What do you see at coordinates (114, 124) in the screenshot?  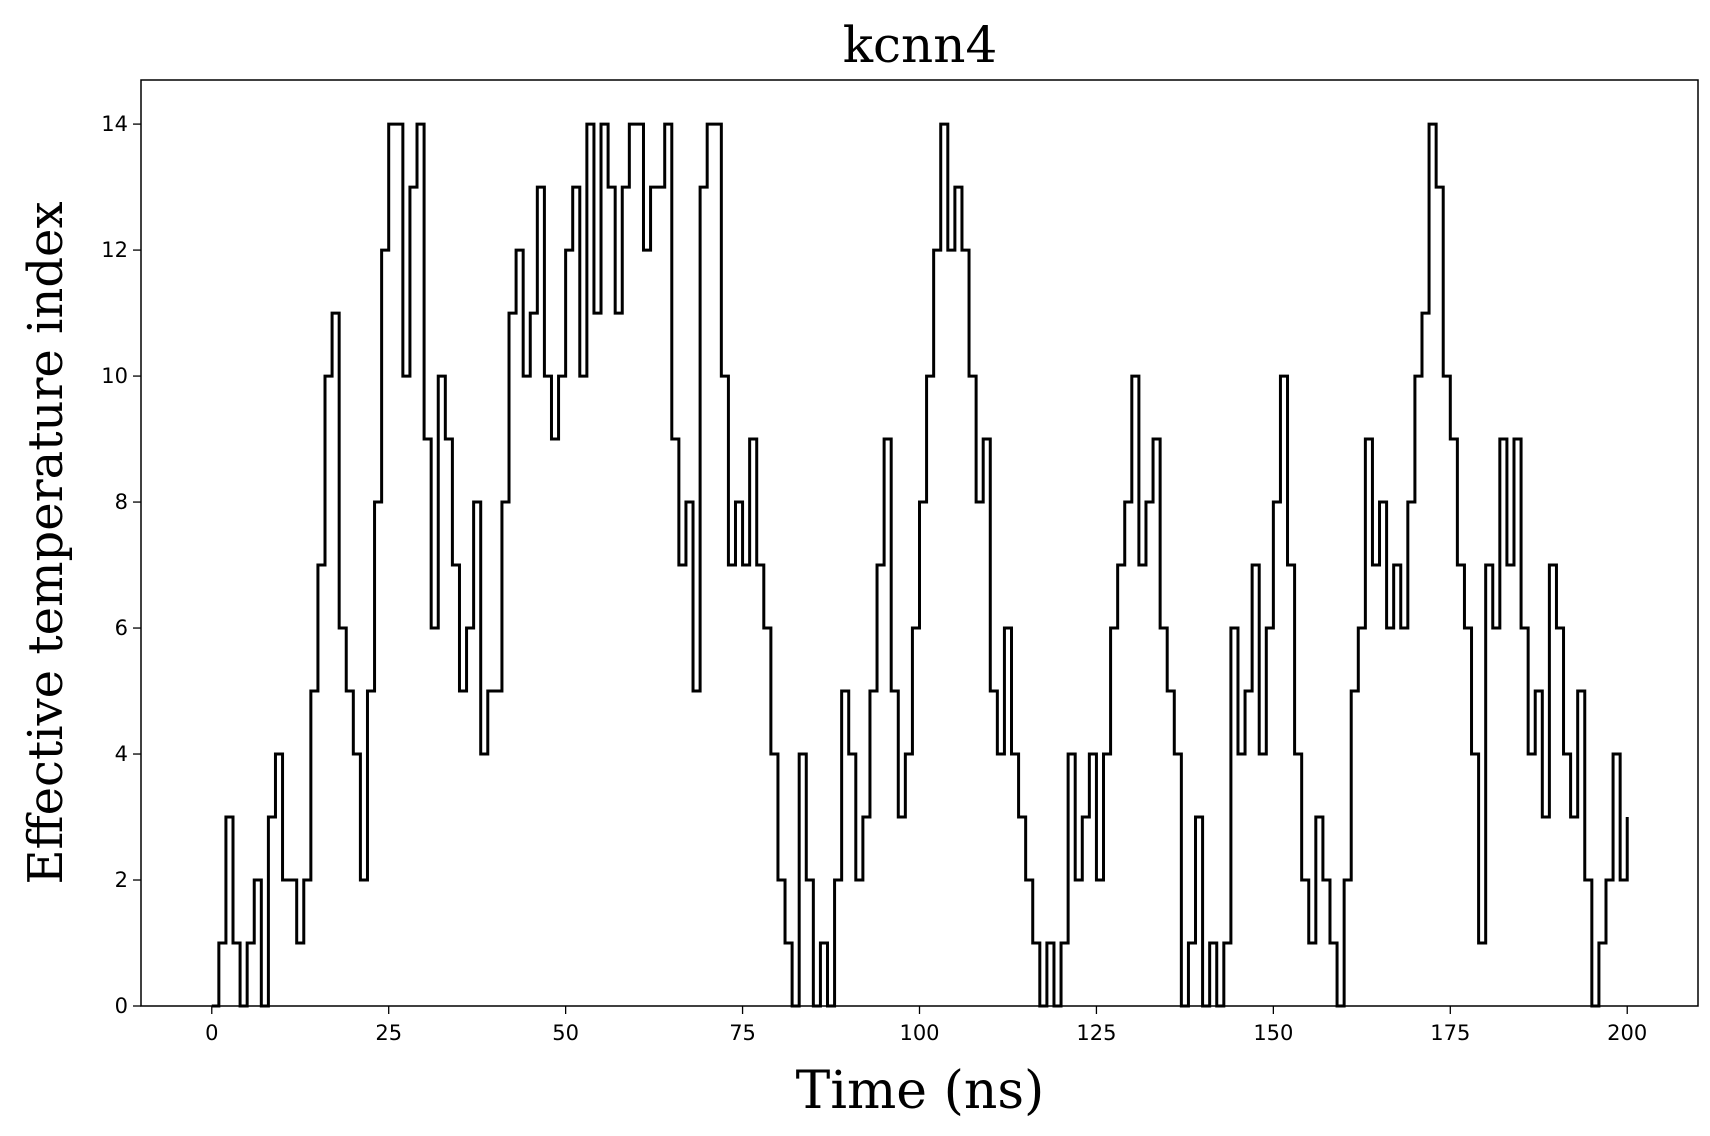 I see `y-tick-label: 14` at bounding box center [114, 124].